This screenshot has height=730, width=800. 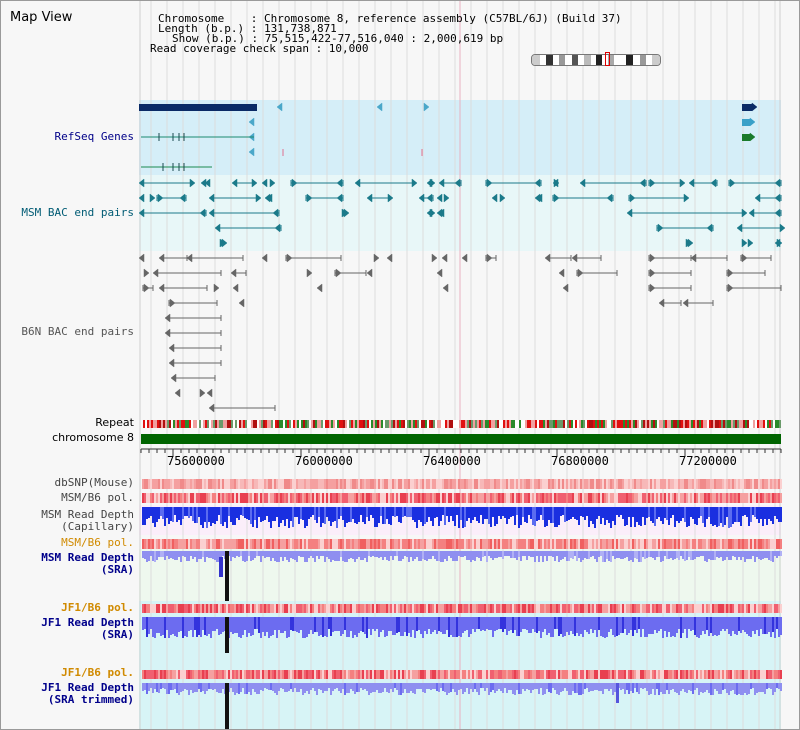 I want to click on refseq-label: RefSeq Genes, so click(x=94, y=136).